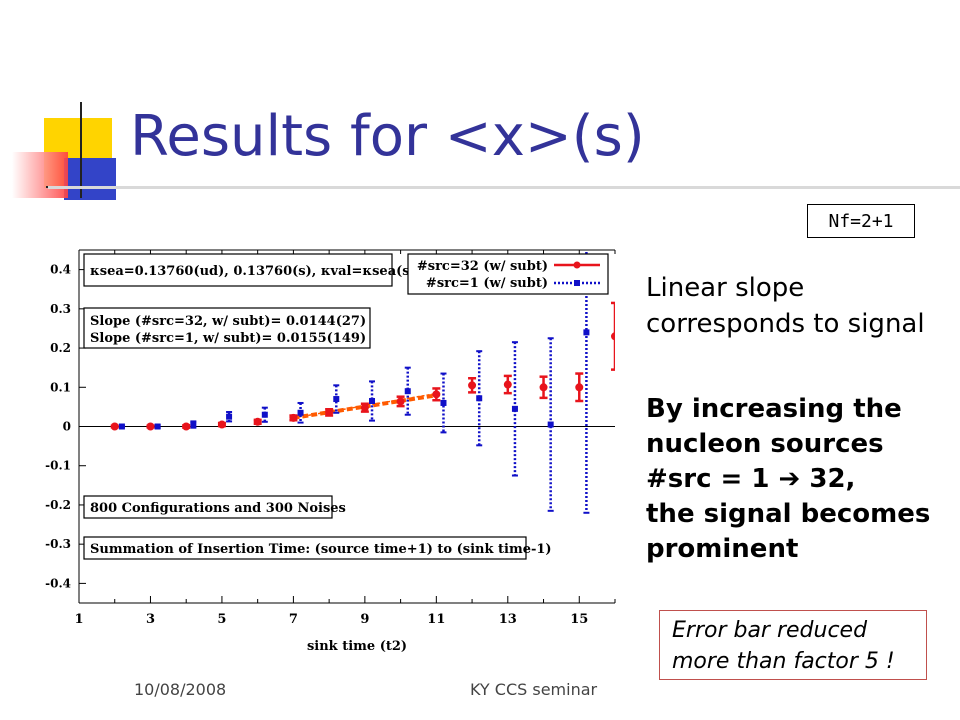 The image size is (960, 720). Describe the element at coordinates (81, 150) in the screenshot. I see `decor-vline` at that location.